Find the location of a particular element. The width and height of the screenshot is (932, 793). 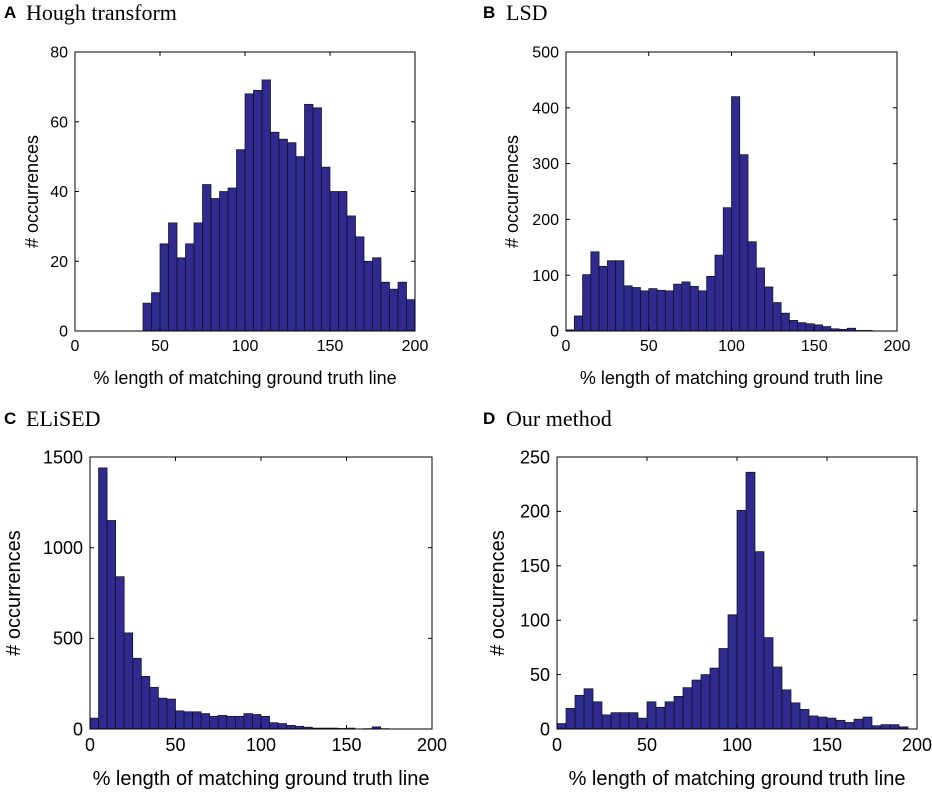

panel-d-ytick-label: 50 is located at coordinates (540, 675).